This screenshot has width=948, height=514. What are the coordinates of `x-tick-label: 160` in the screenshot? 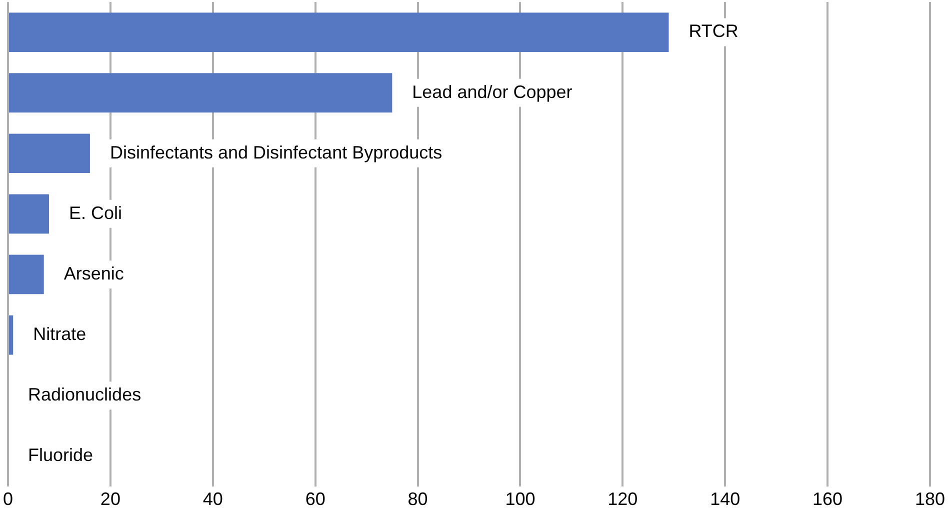 It's located at (827, 499).